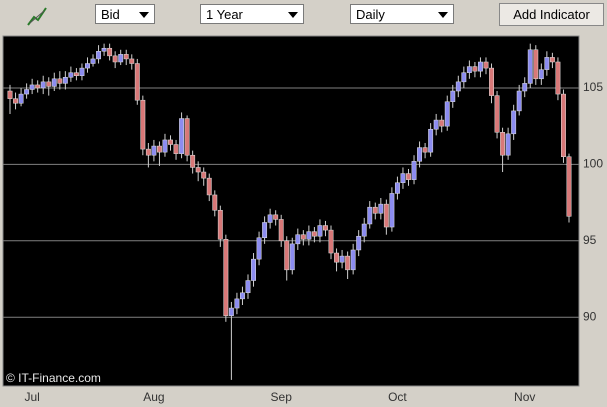 This screenshot has width=607, height=407. What do you see at coordinates (551, 14) in the screenshot?
I see `add-indicator-button: Add Indicator` at bounding box center [551, 14].